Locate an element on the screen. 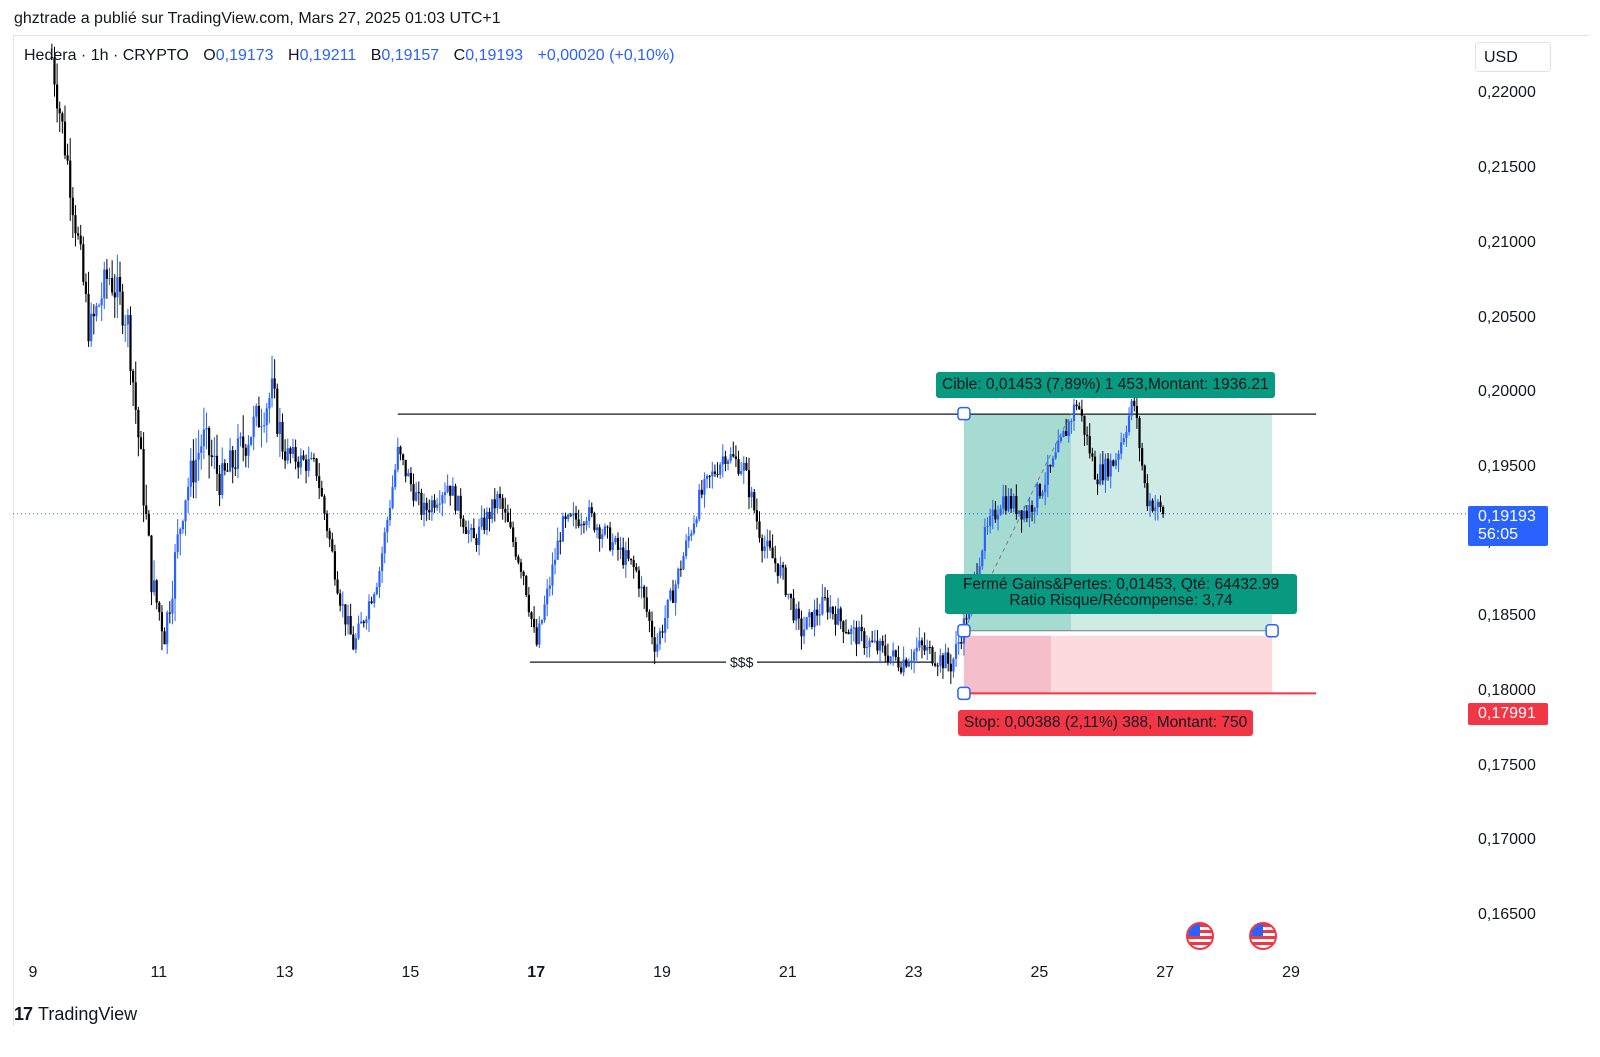 This screenshot has width=1600, height=1057. y-tick-label: 0,21500 is located at coordinates (1507, 168).